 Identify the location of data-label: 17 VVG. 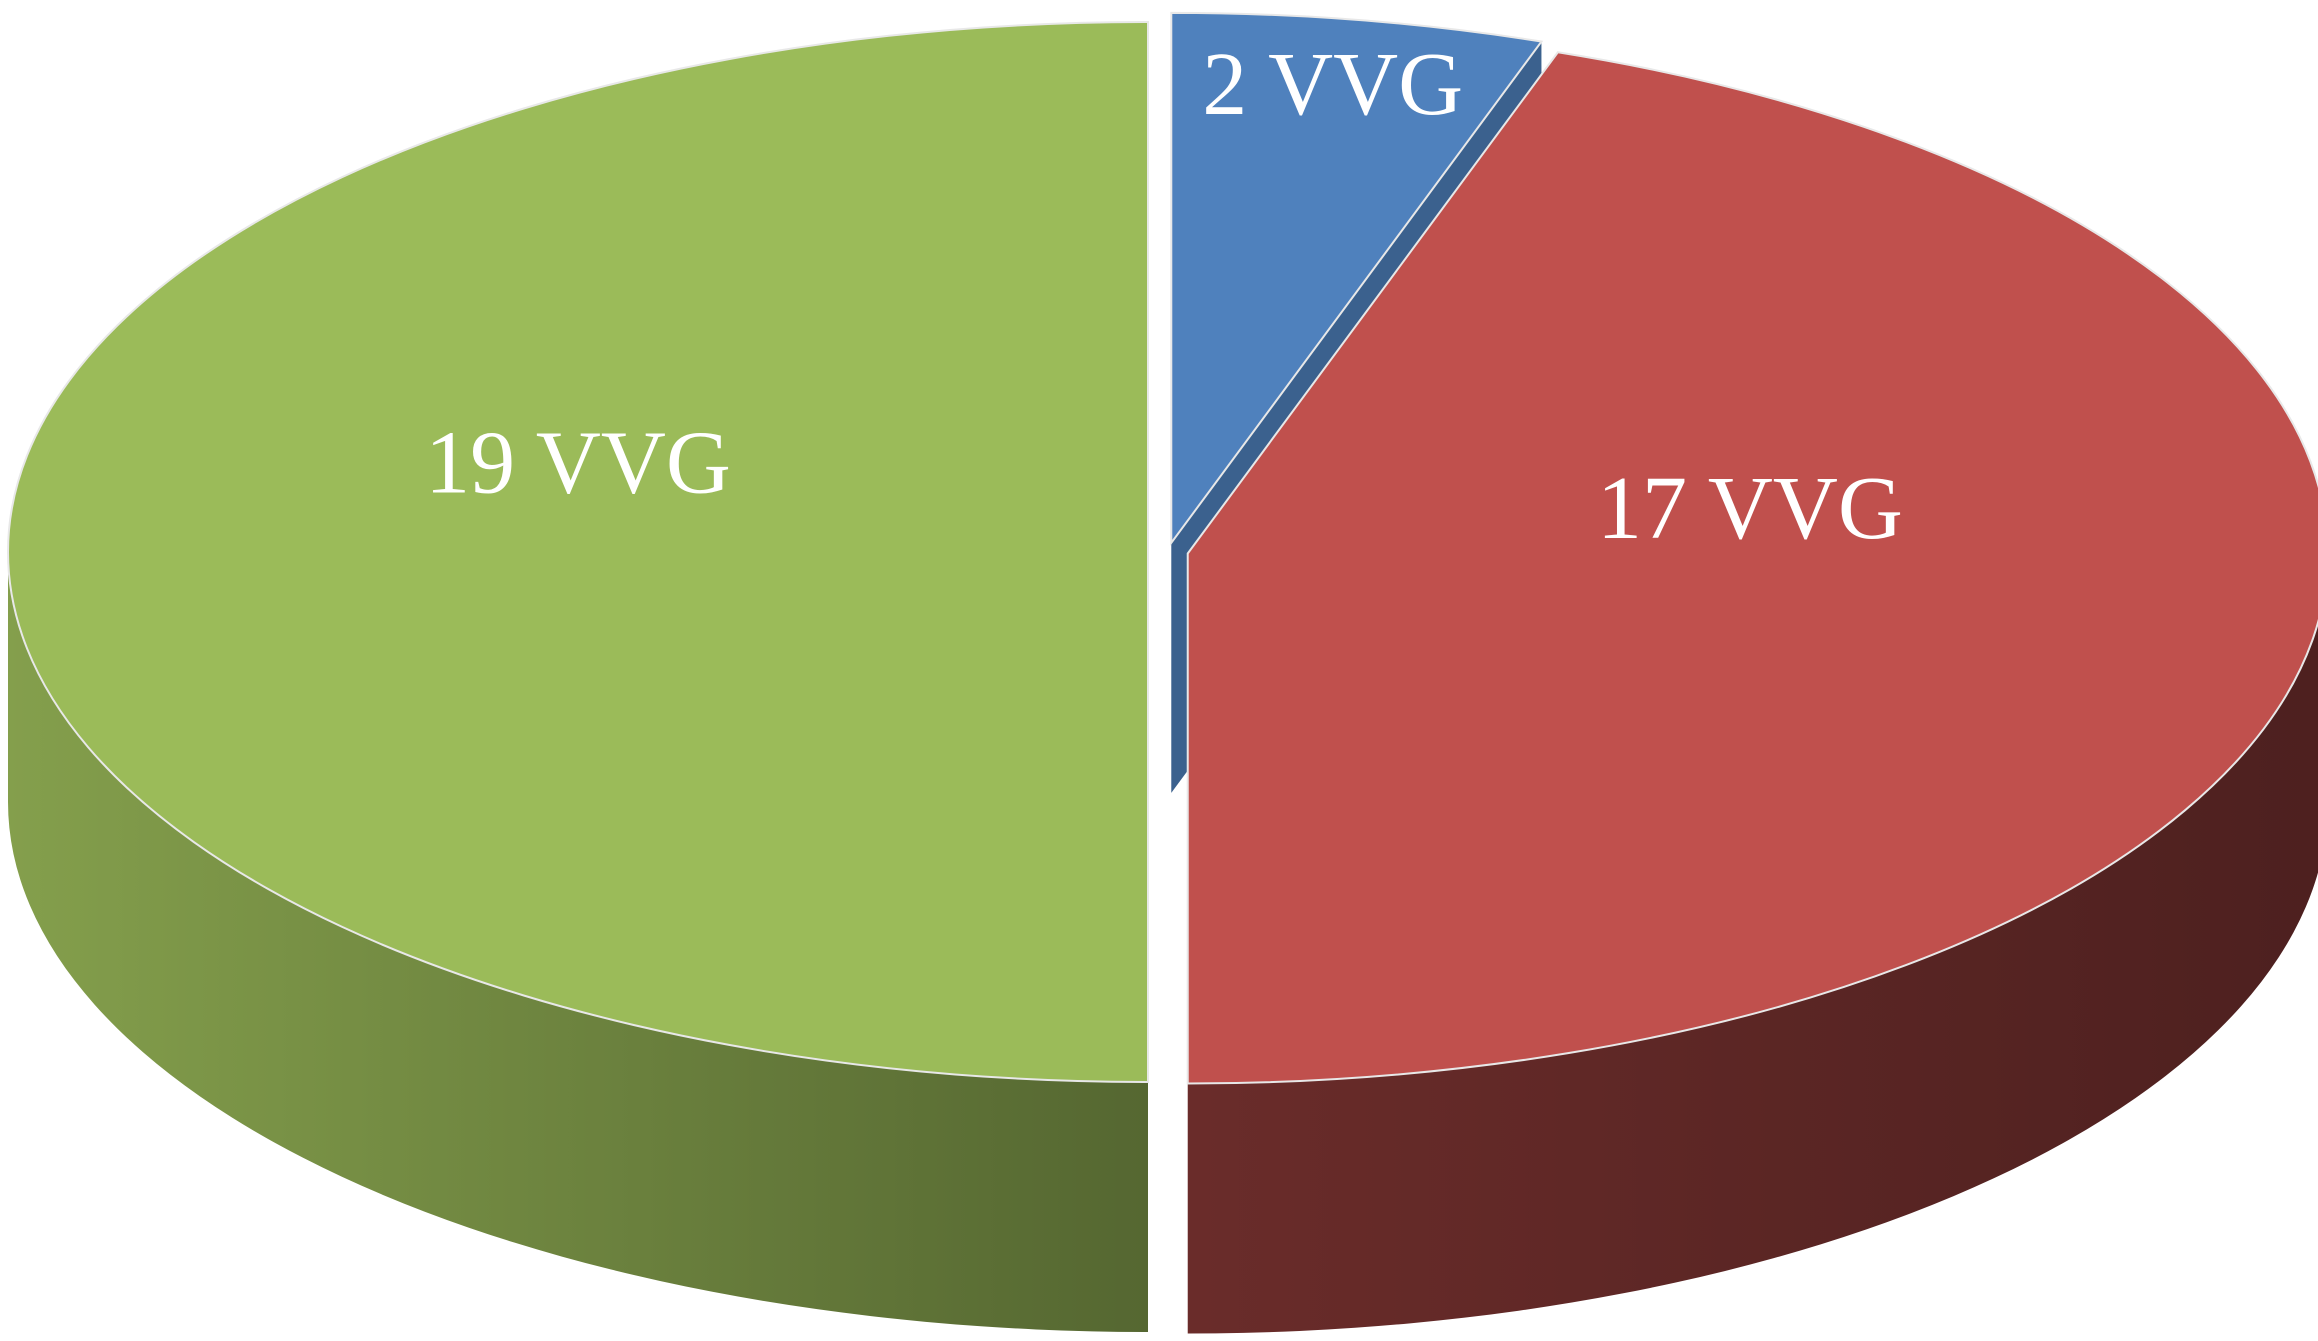
(1750, 508).